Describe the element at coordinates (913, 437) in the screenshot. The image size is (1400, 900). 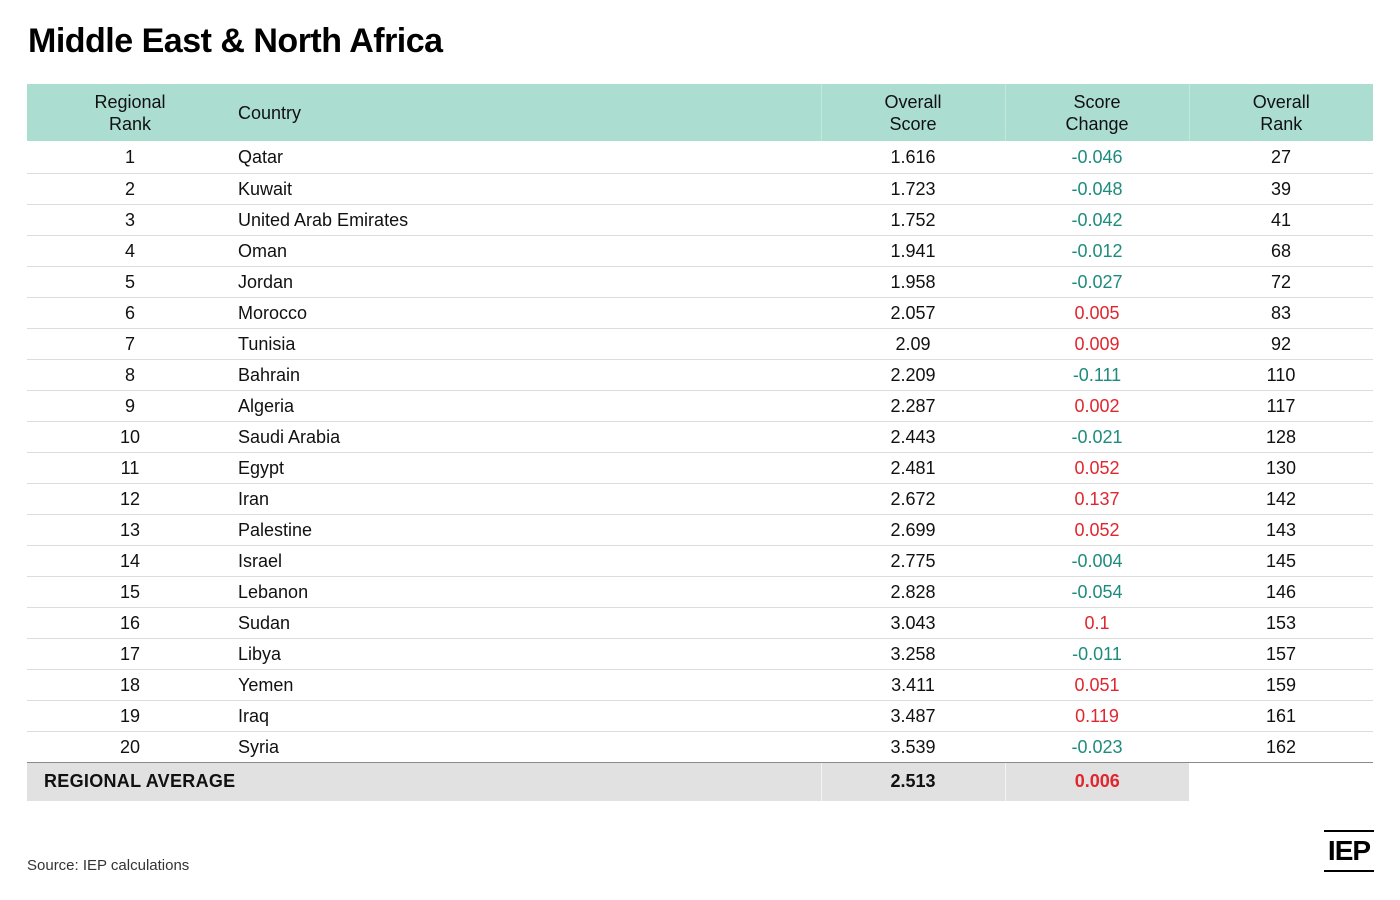
I see `overall-score-cell: 2.443` at that location.